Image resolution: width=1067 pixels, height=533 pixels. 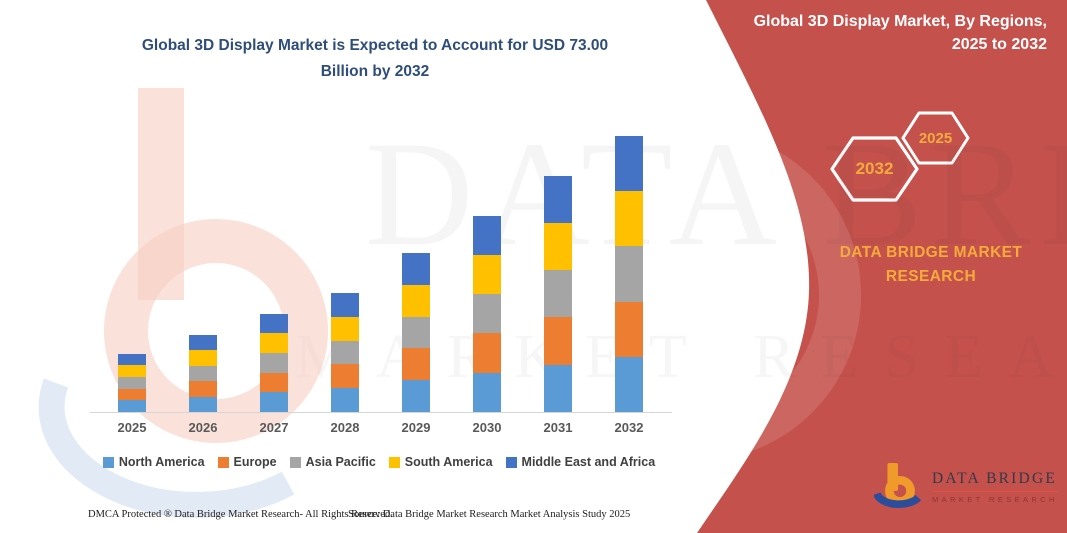 What do you see at coordinates (931, 277) in the screenshot?
I see `panel-brand-line2: RESEARCH` at bounding box center [931, 277].